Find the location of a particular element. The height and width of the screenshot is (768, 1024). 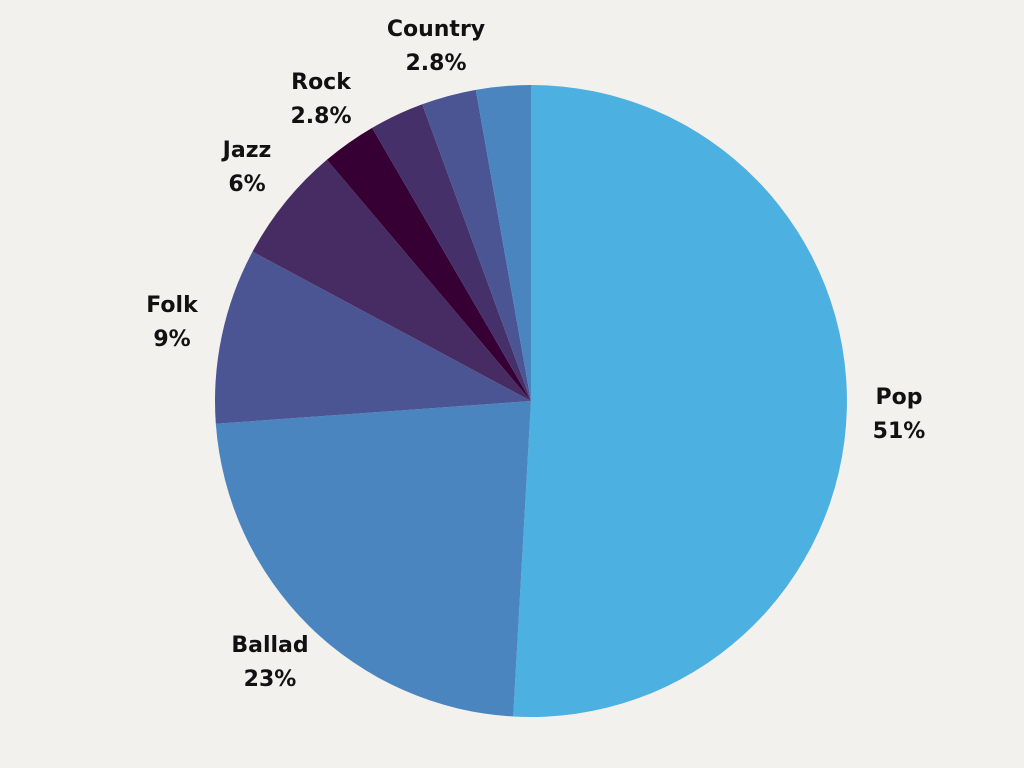

slice-value-folk: 9% is located at coordinates (171, 339).